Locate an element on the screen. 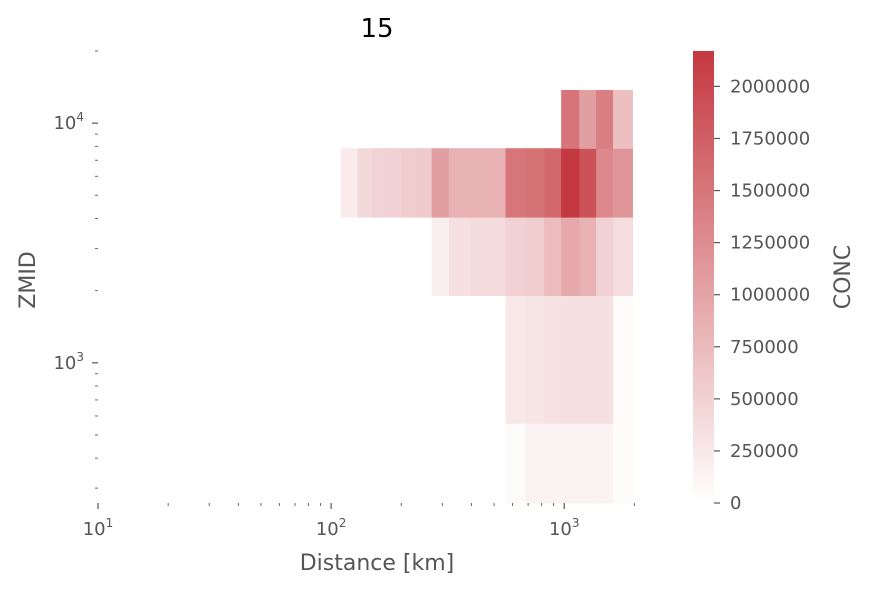 The height and width of the screenshot is (589, 869). x-axis: 10¹ 10² 10³ is located at coordinates (359, 521).